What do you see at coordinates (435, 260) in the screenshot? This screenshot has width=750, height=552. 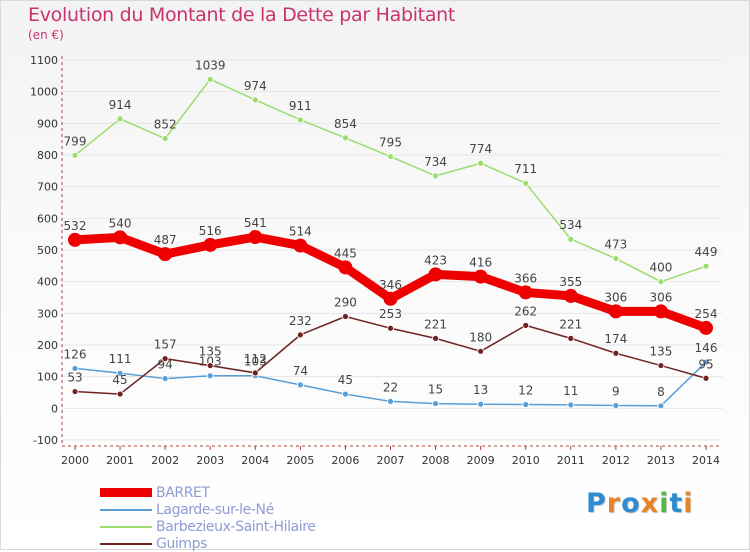 I see `data-label: 423` at bounding box center [435, 260].